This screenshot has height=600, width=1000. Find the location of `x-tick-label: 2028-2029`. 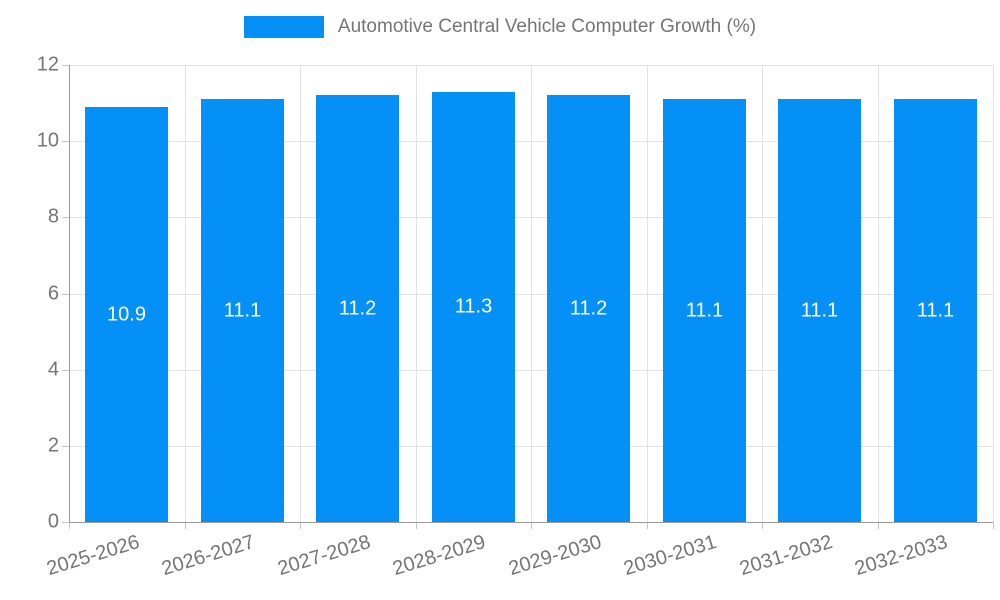

x-tick-label: 2028-2029 is located at coordinates (439, 556).